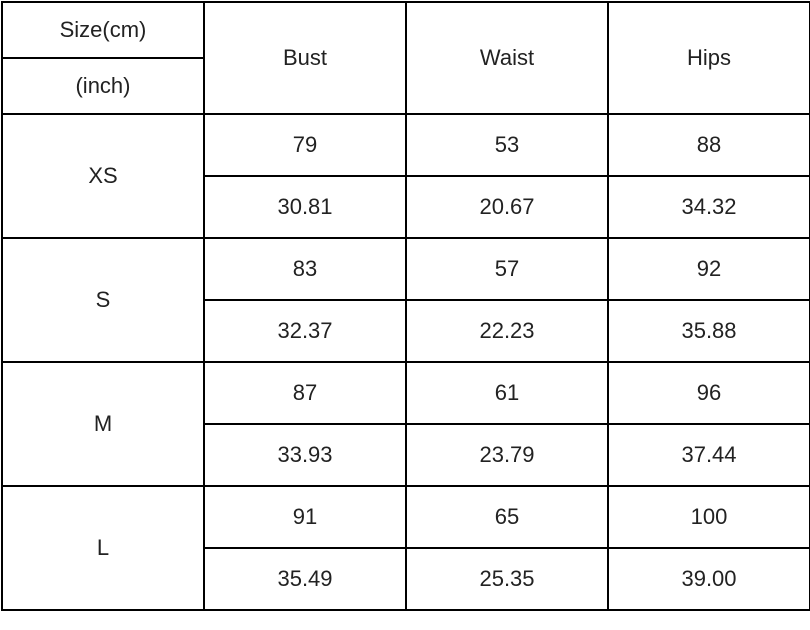 The image size is (810, 630). I want to click on inch-value: 35.49, so click(305, 579).